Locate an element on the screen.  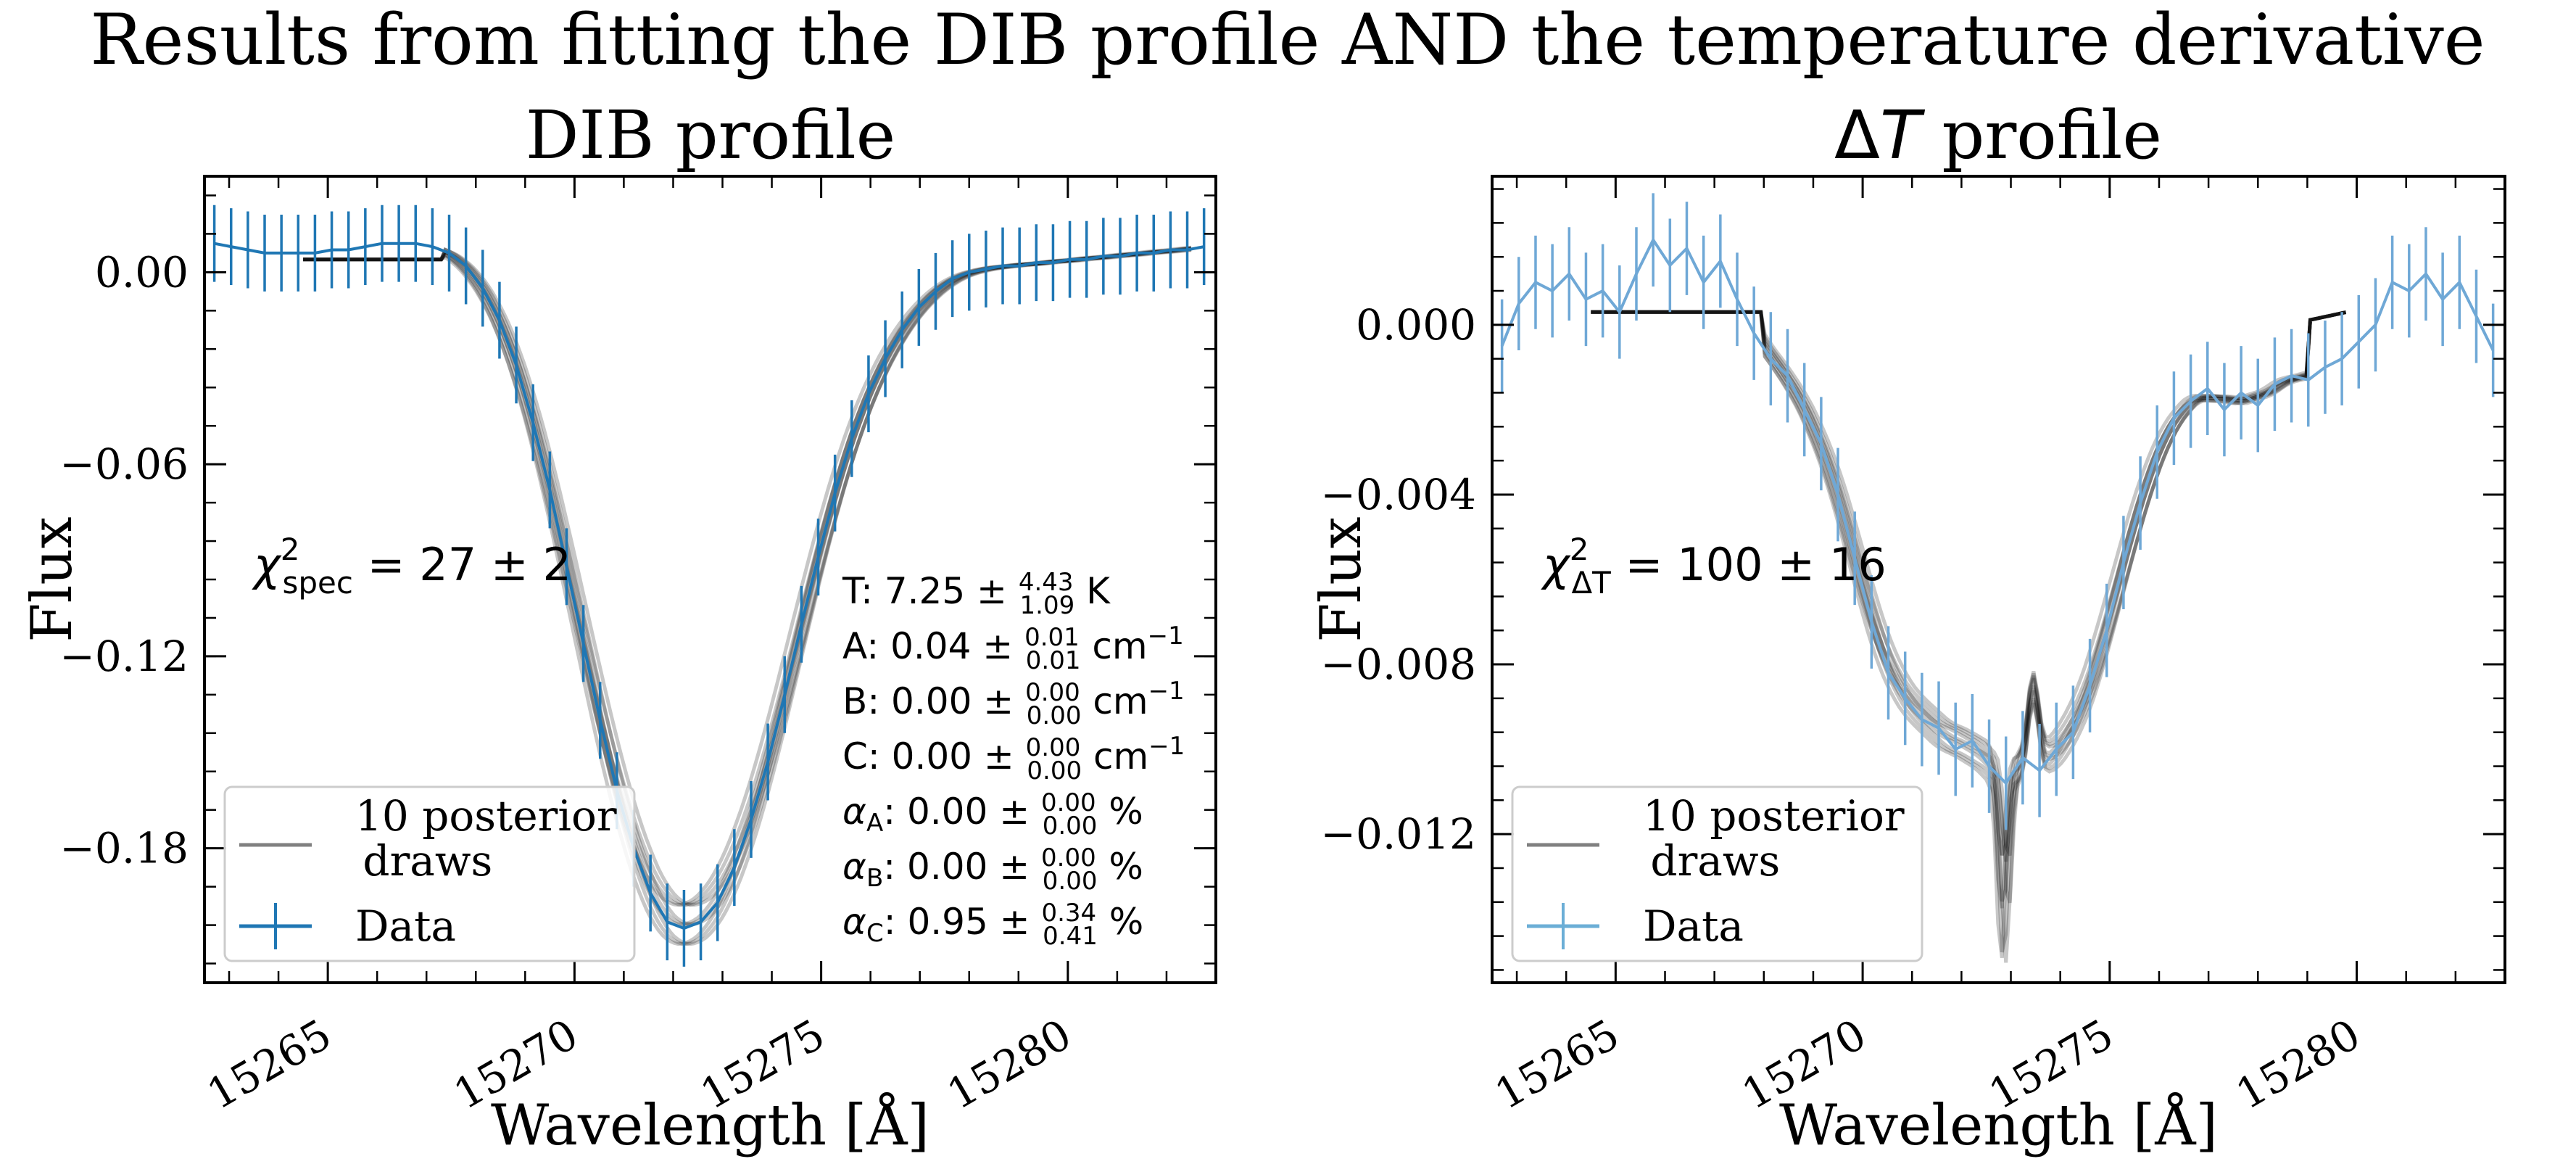
y-tick-label: −0.06 is located at coordinates (124, 464).